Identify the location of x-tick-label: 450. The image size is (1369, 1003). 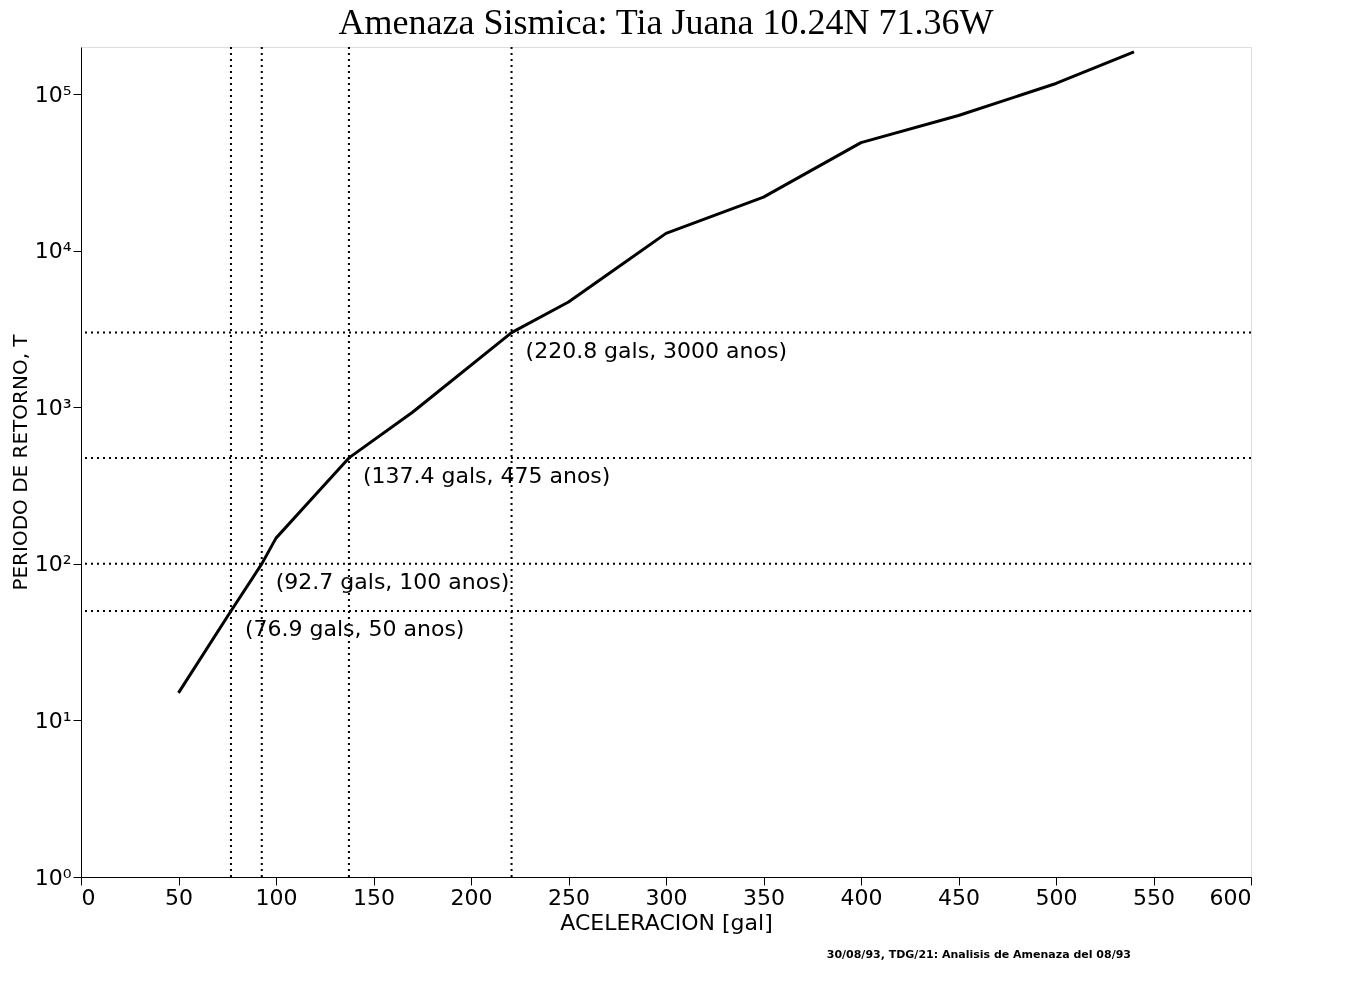
(959, 897).